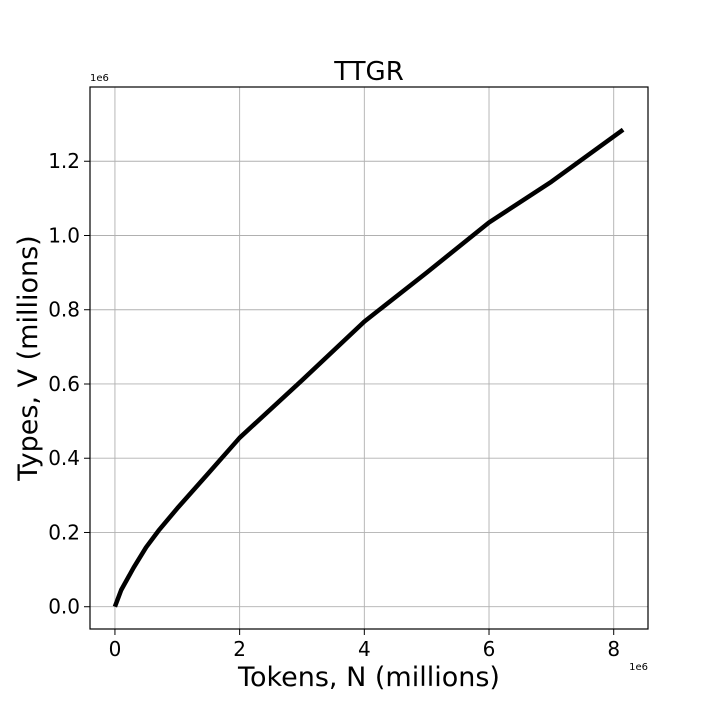  What do you see at coordinates (64, 532) in the screenshot?
I see `y-tick-label: 0.2` at bounding box center [64, 532].